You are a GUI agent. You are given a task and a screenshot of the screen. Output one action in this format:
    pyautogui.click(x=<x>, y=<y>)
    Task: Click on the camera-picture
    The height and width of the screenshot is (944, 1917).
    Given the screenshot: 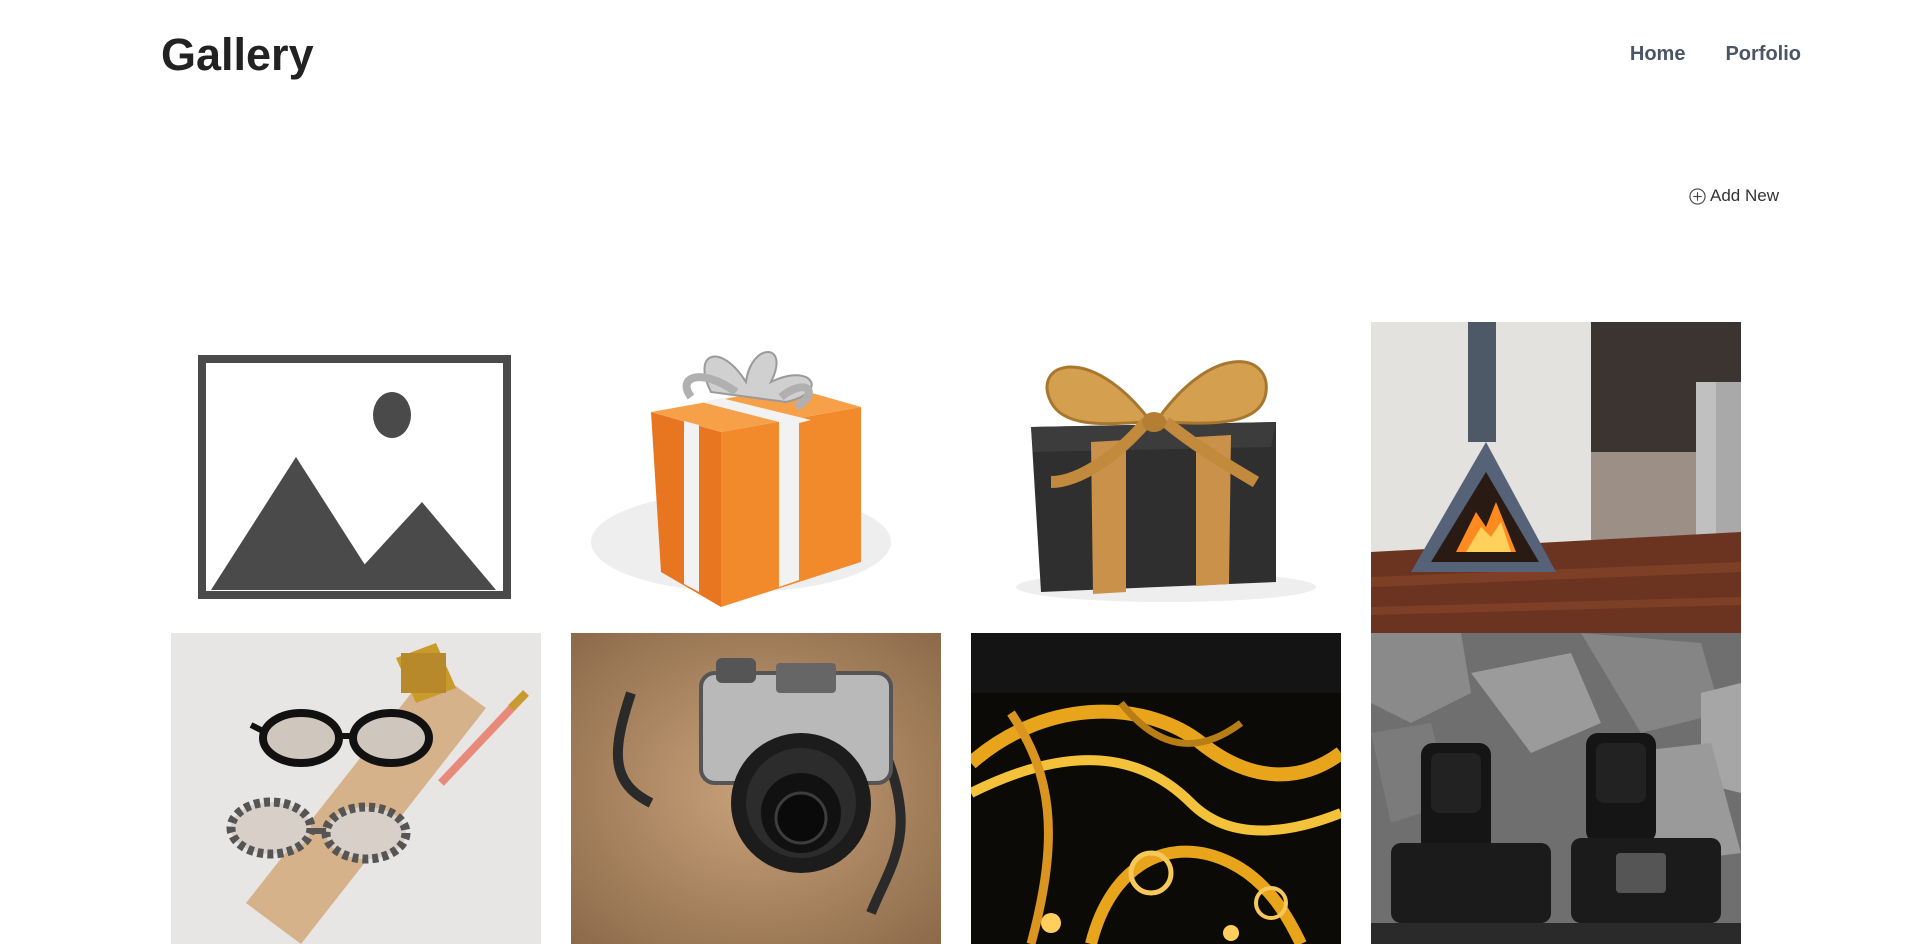 What is the action you would take?
    pyautogui.click(x=756, y=788)
    